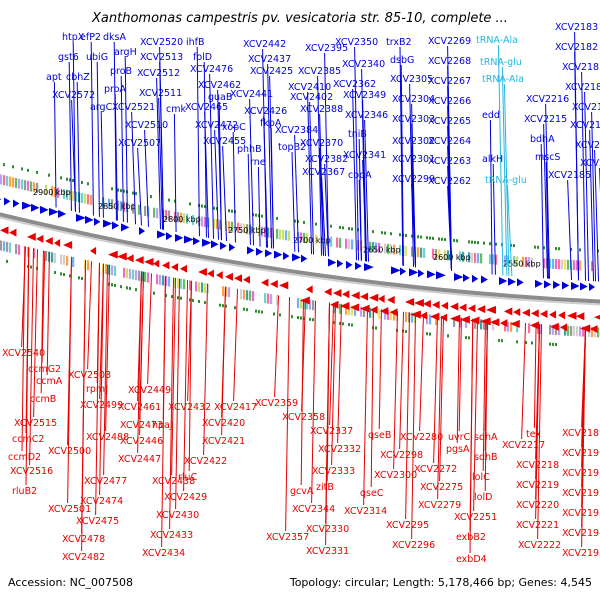 Image resolution: width=600 pixels, height=600 pixels. Describe the element at coordinates (326, 159) in the screenshot. I see `gene-label-top: XCV2382` at that location.